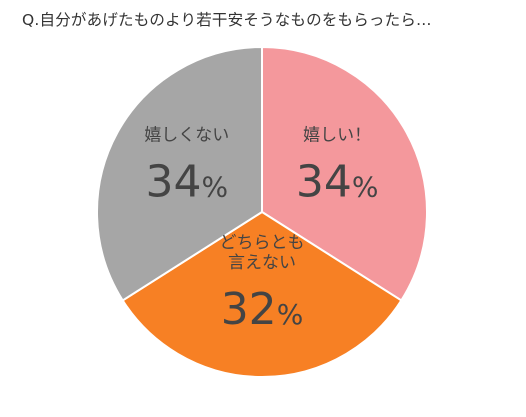 The height and width of the screenshot is (417, 526). What do you see at coordinates (187, 182) in the screenshot?
I see `slice-value-2: 34%` at bounding box center [187, 182].